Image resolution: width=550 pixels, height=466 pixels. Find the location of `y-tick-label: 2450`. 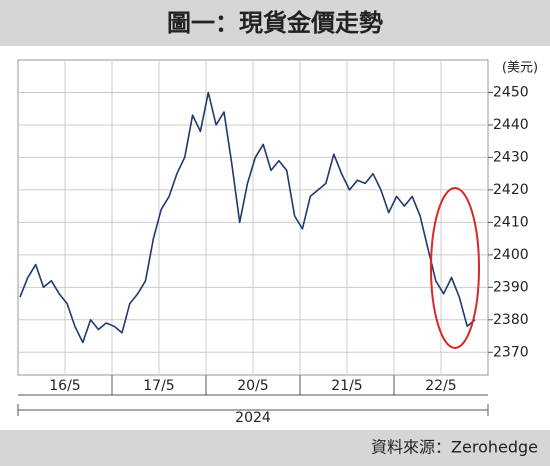

y-tick-label: 2450 is located at coordinates (511, 92).